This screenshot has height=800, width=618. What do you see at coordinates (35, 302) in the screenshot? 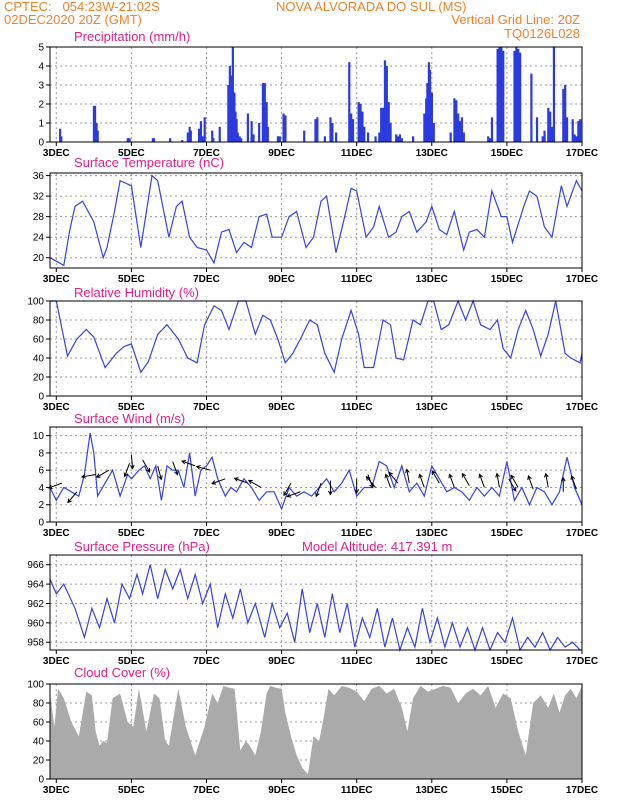
I see `y-tick-label: 100` at bounding box center [35, 302].